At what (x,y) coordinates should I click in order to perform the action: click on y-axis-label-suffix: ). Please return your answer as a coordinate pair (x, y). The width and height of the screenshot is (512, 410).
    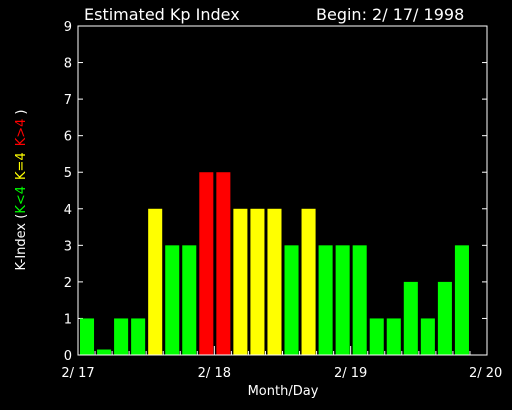
    Looking at the image, I should click on (21, 111).